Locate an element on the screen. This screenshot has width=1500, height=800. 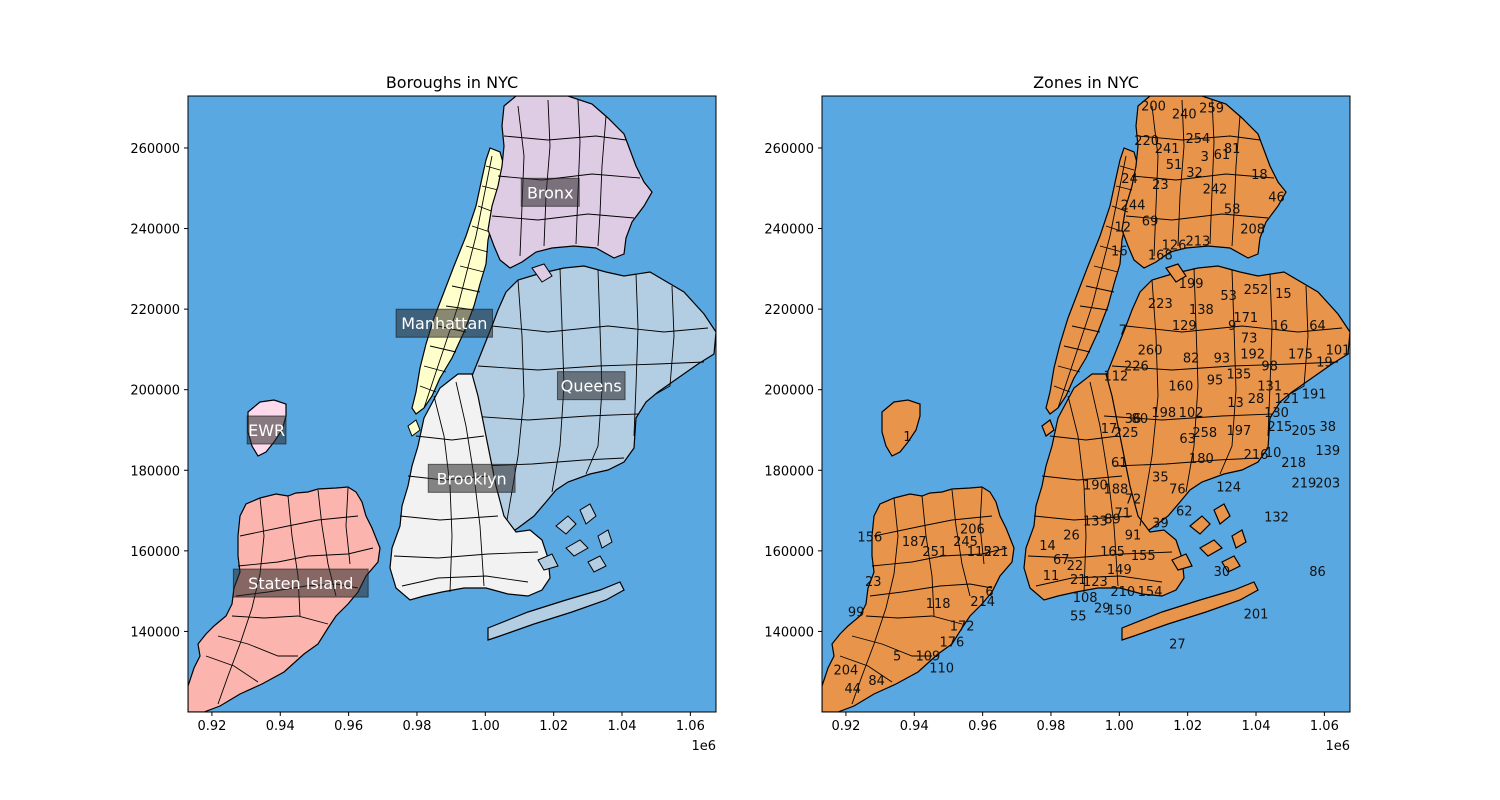
zone-label: 219 is located at coordinates (1303, 483).